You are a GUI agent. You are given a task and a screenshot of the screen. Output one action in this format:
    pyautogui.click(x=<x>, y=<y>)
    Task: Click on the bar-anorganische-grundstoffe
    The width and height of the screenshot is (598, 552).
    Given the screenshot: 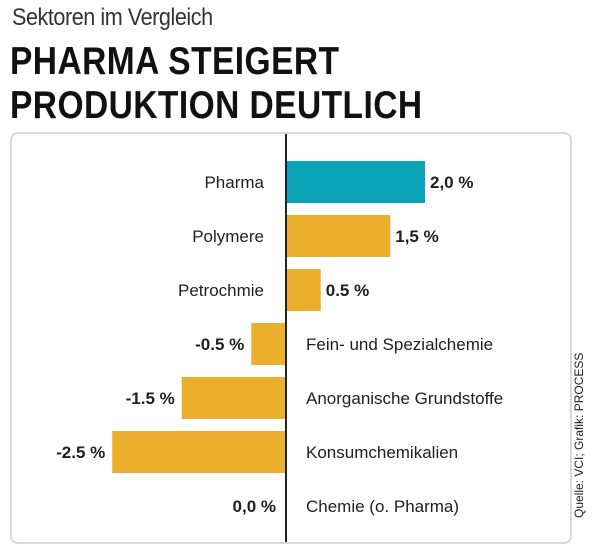 What is the action you would take?
    pyautogui.click(x=233, y=398)
    